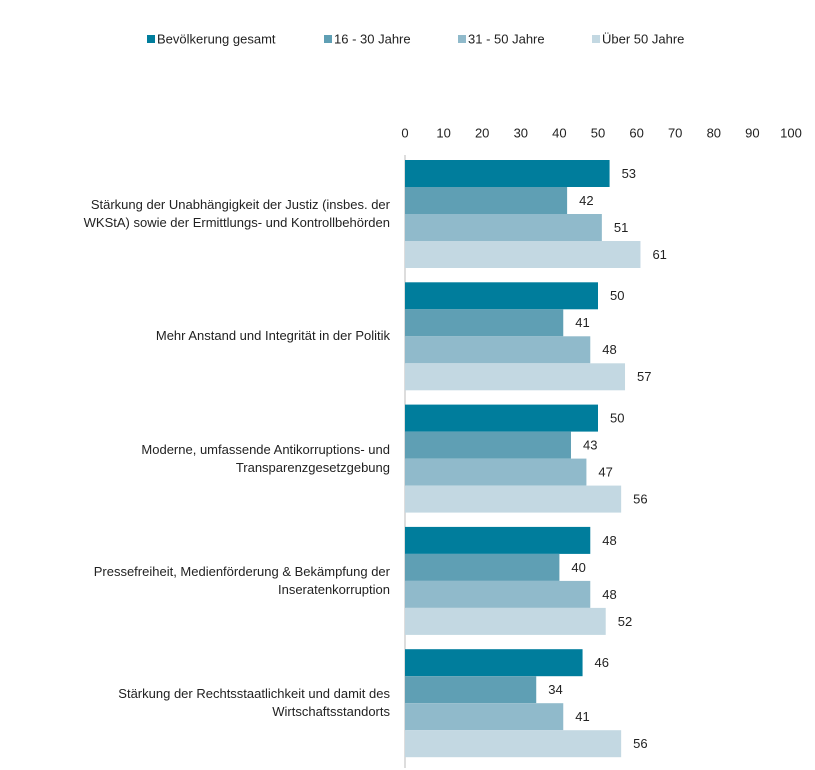 The height and width of the screenshot is (770, 815). Describe the element at coordinates (714, 132) in the screenshot. I see `x-tick-label: 80` at that location.